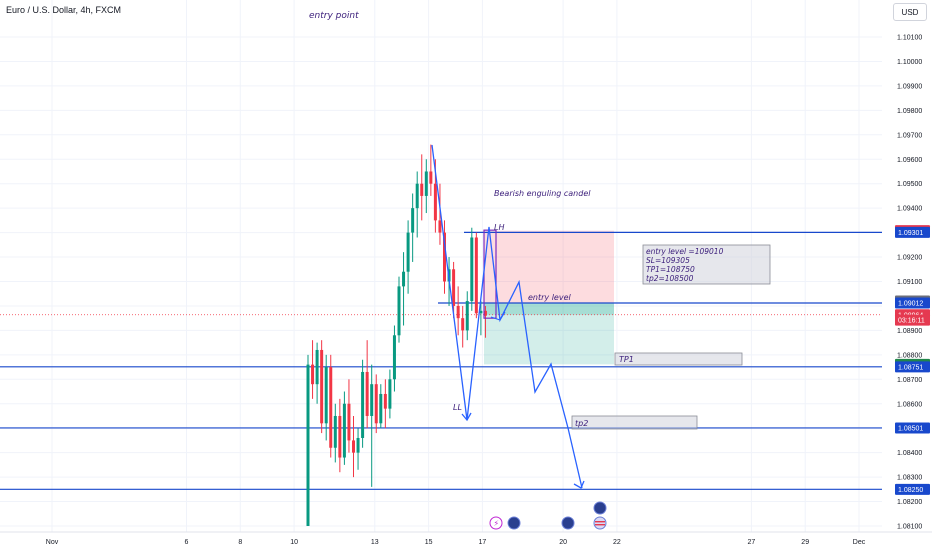  I want to click on price-tag-label: 1.09012, so click(910, 304).